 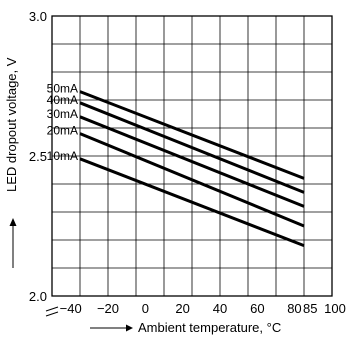 I want to click on y-axis-break-icon, so click(x=52, y=311).